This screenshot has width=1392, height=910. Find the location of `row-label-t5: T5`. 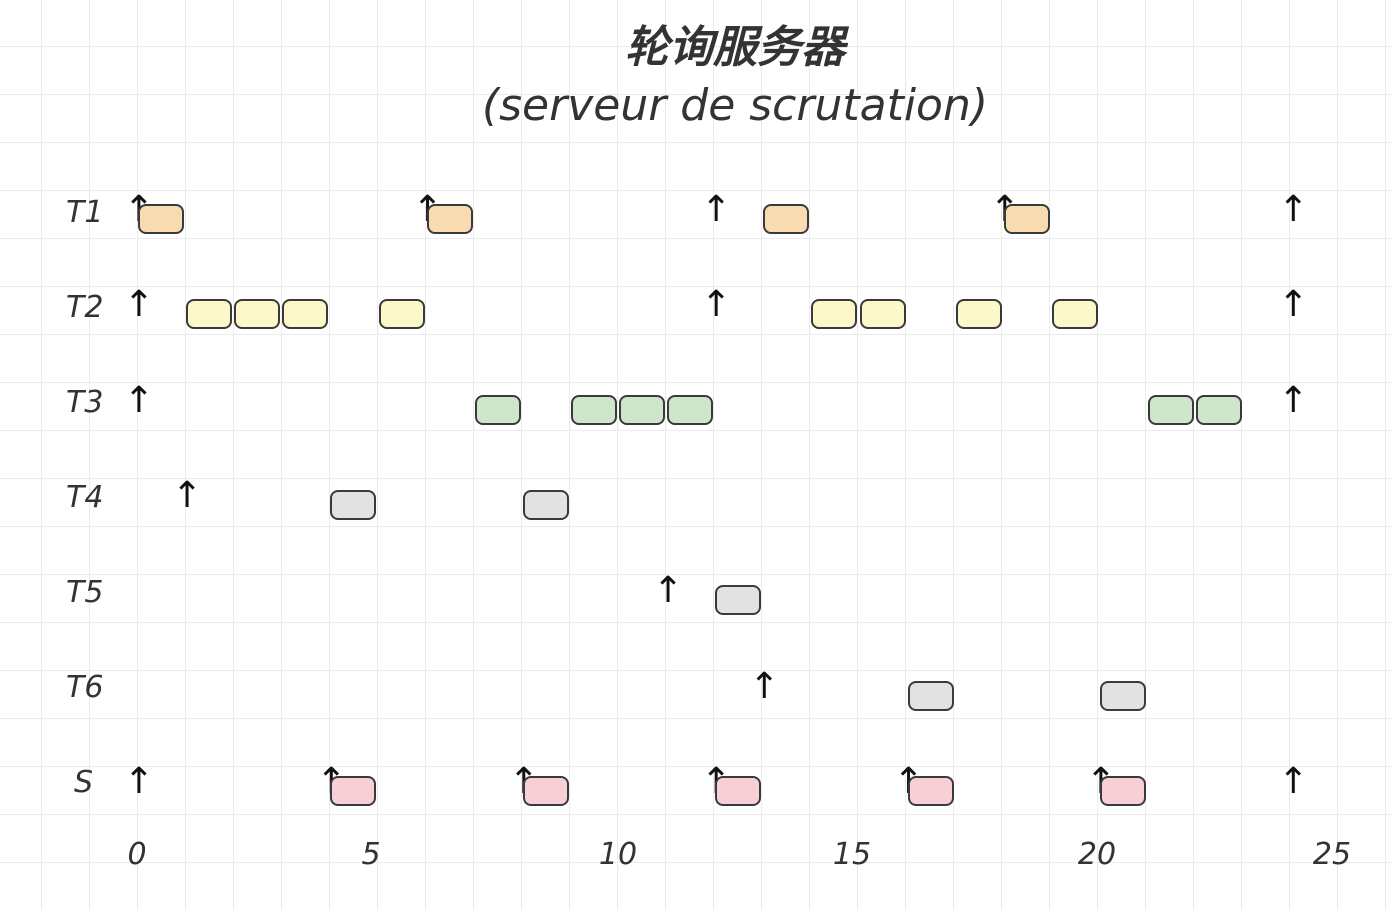

row-label-t5: T5 is located at coordinates (85, 592).